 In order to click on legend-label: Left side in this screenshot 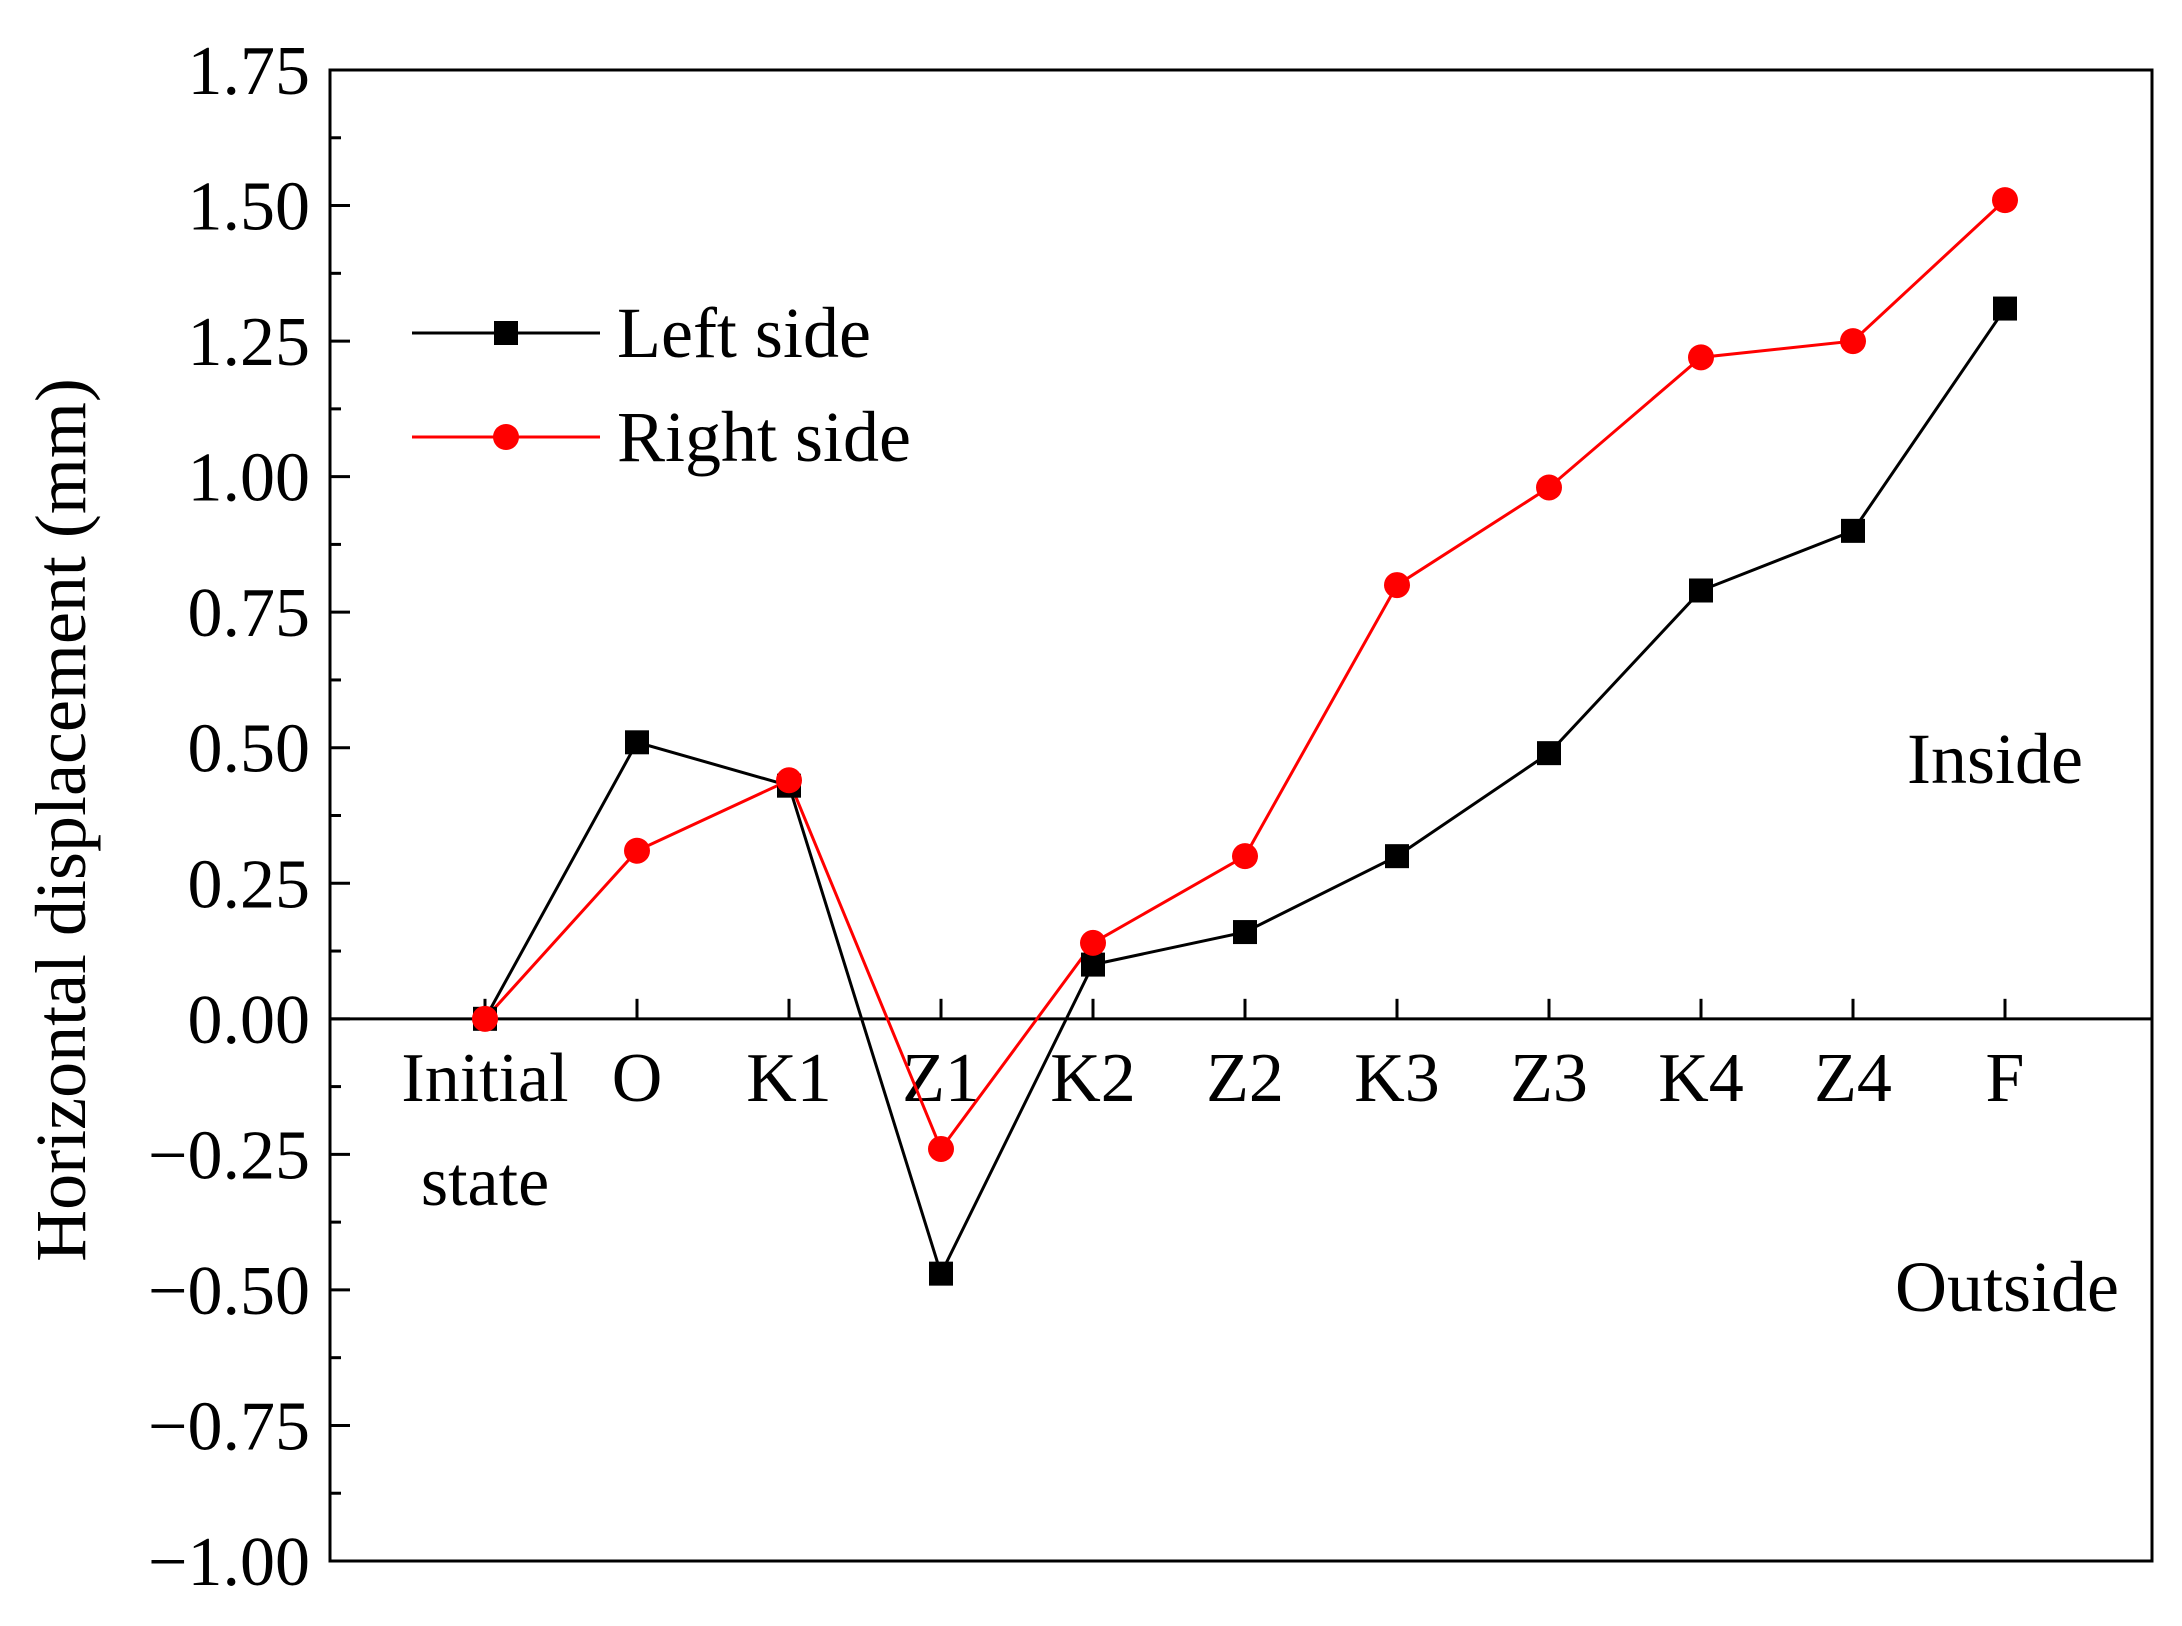, I will do `click(744, 333)`.